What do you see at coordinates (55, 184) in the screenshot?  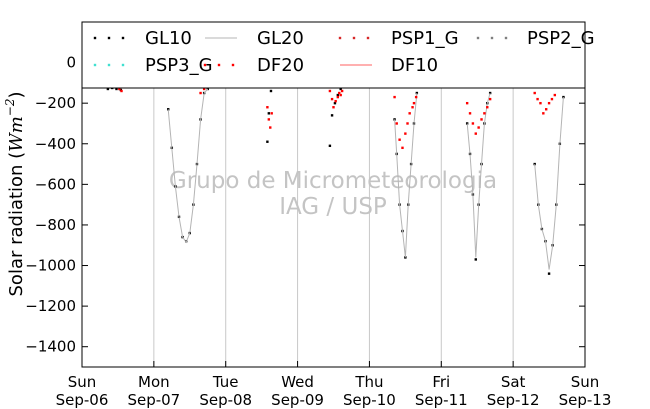 I see `y-tick-label: −600` at bounding box center [55, 184].